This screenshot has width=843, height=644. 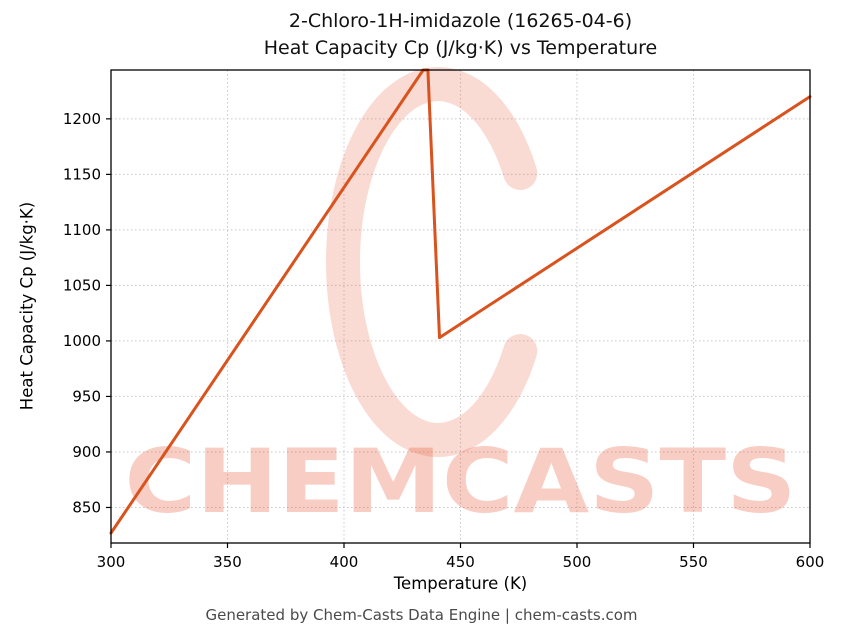 What do you see at coordinates (461, 481) in the screenshot?
I see `watermark-text: CHEMCASTS` at bounding box center [461, 481].